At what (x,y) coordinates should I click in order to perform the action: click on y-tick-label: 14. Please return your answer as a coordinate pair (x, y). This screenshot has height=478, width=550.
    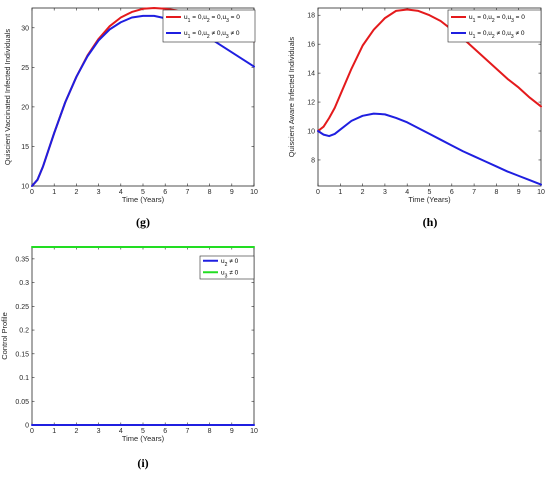
    Looking at the image, I should click on (311, 74).